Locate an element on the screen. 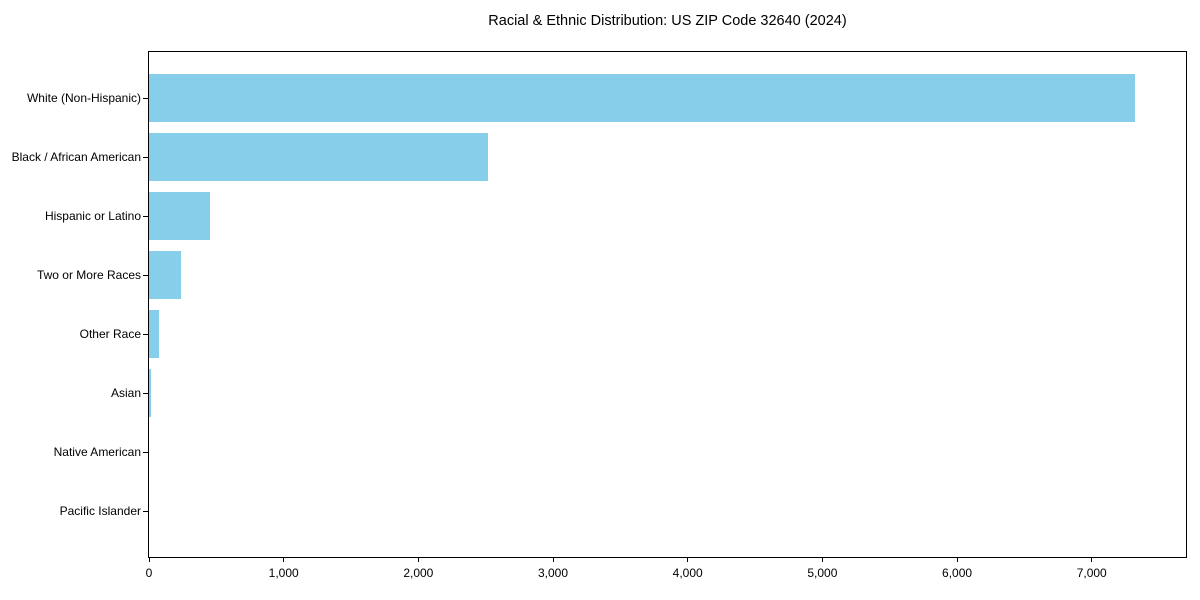  y-tick-label: Other Race is located at coordinates (110, 334).